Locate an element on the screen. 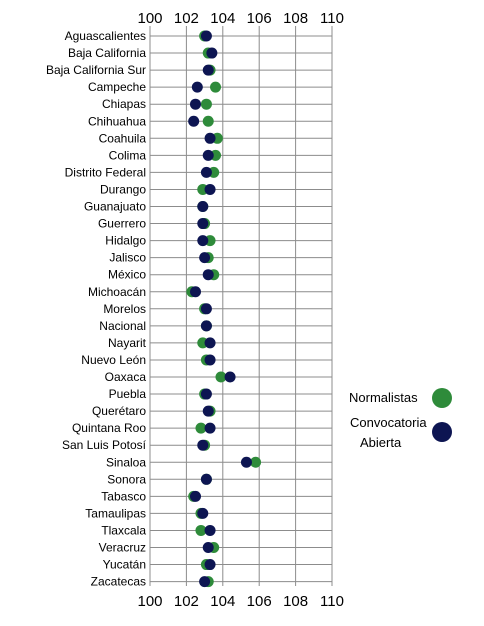 Image resolution: width=484 pixels, height=626 pixels. category-label-san-luis-potosi: San Luis Potosí is located at coordinates (104, 445).